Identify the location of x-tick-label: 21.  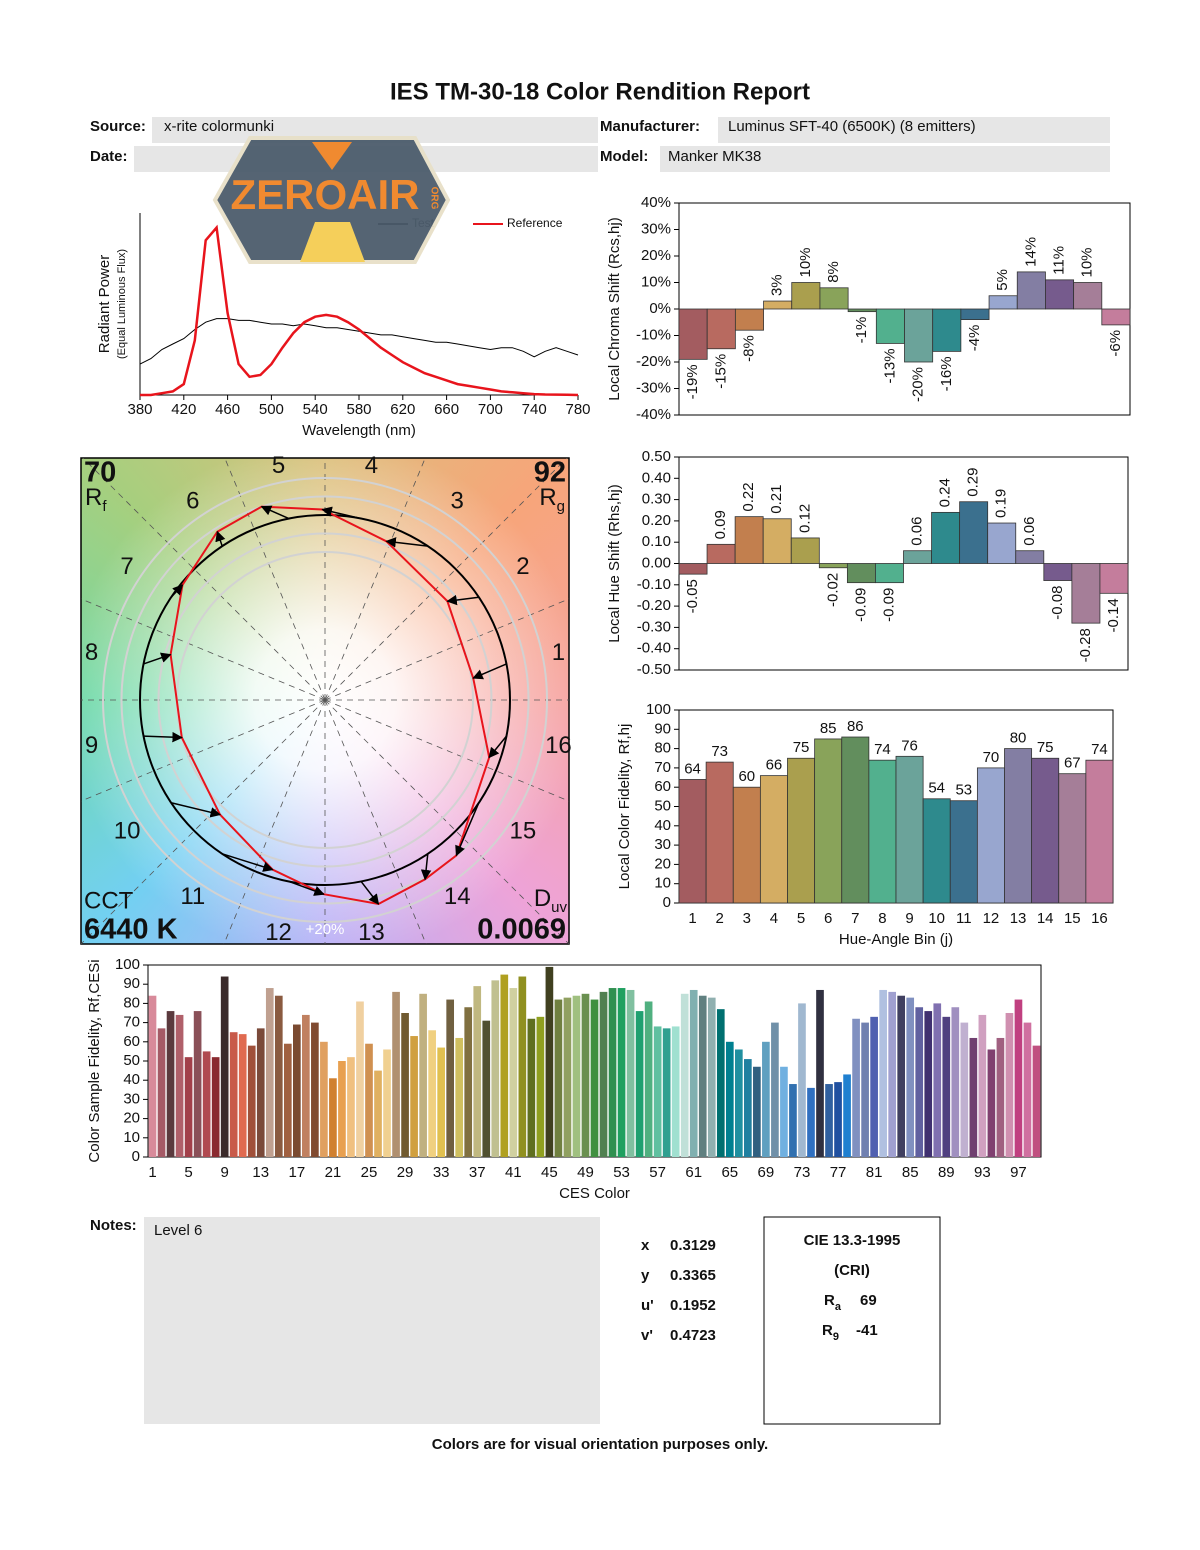
(333, 1172).